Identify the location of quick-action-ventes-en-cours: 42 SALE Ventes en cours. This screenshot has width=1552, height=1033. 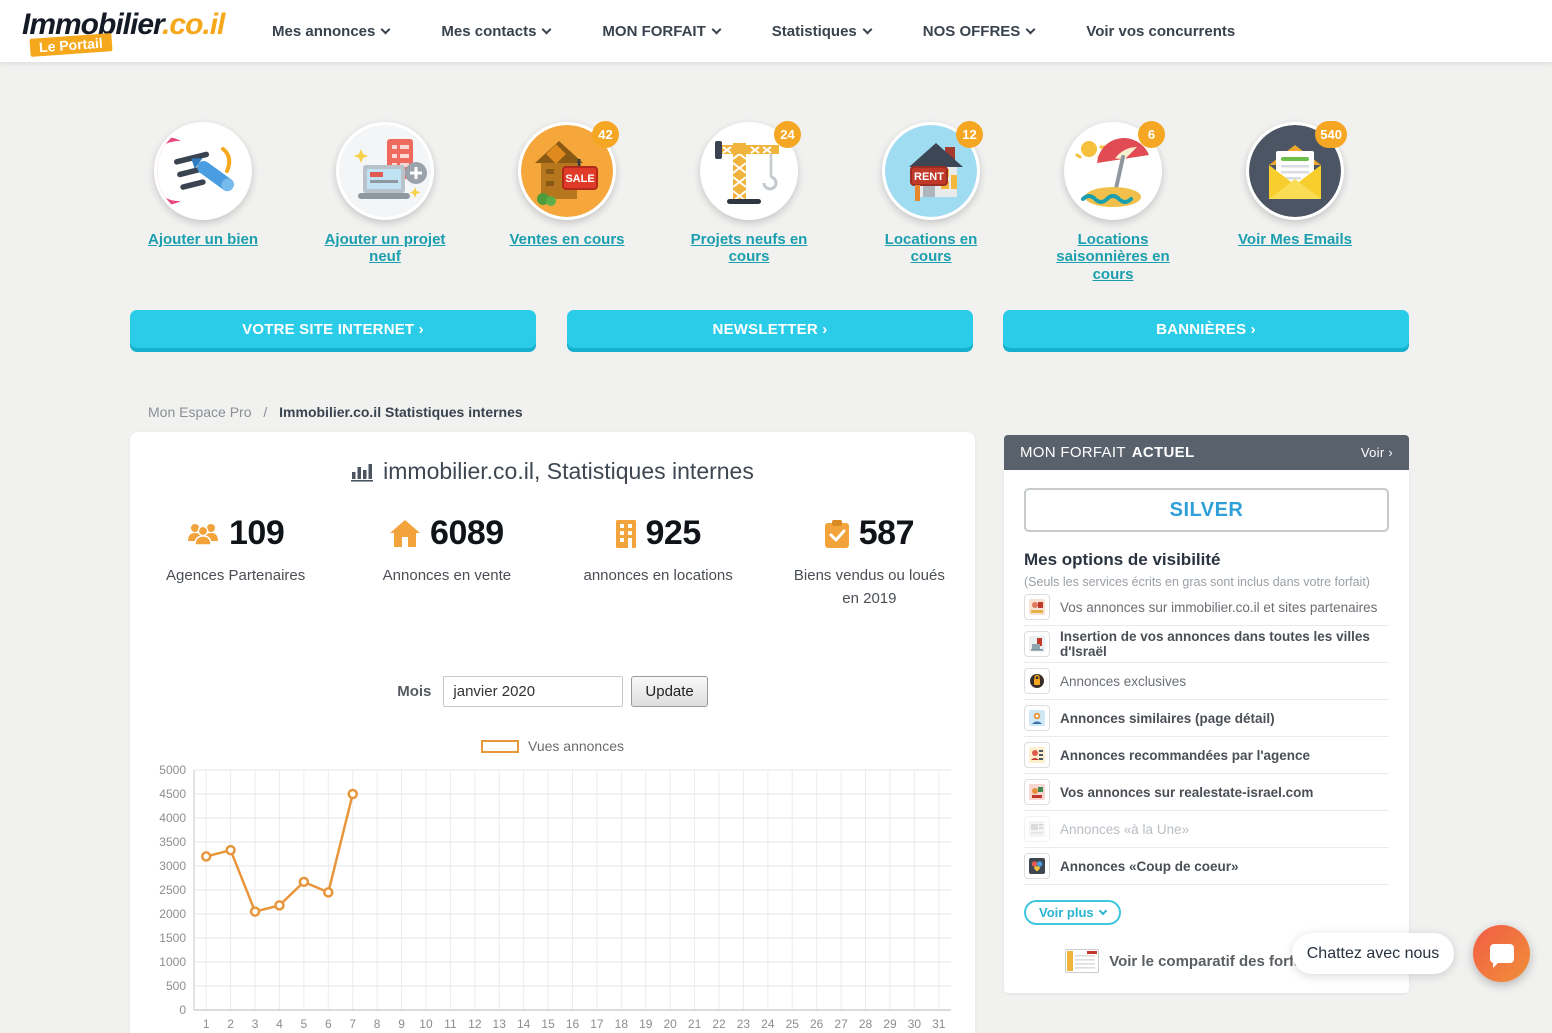
(567, 202).